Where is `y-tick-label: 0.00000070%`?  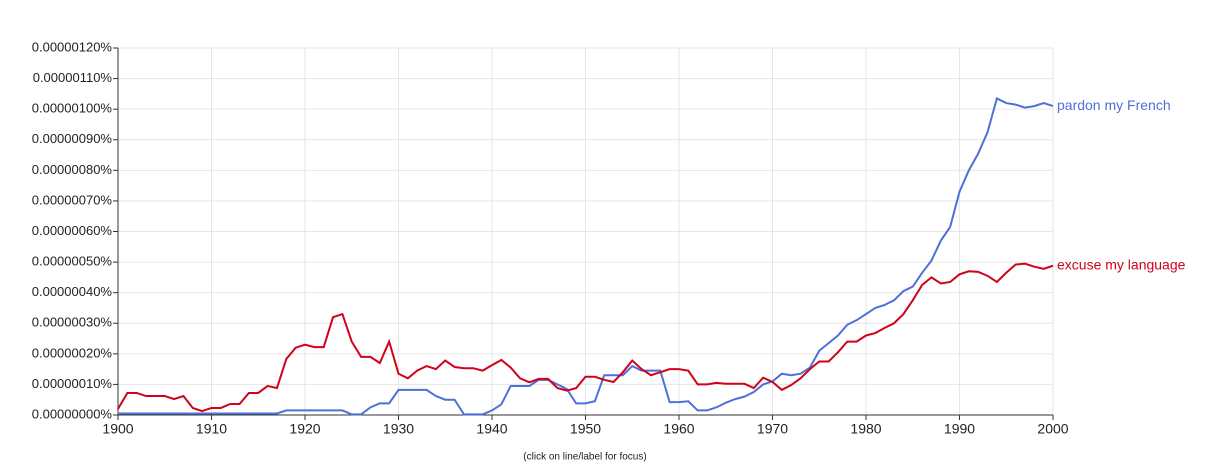
y-tick-label: 0.00000070% is located at coordinates (72, 199).